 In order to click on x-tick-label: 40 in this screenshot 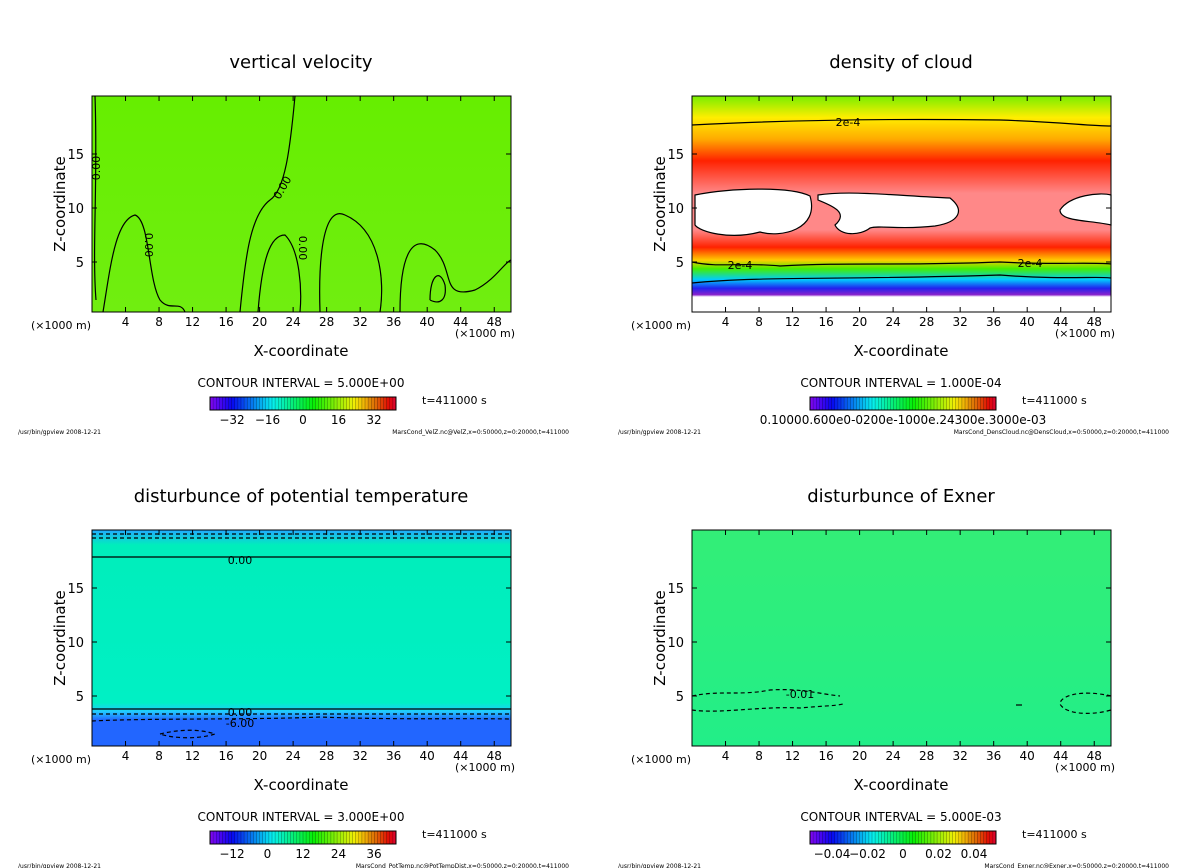, I will do `click(427, 322)`.